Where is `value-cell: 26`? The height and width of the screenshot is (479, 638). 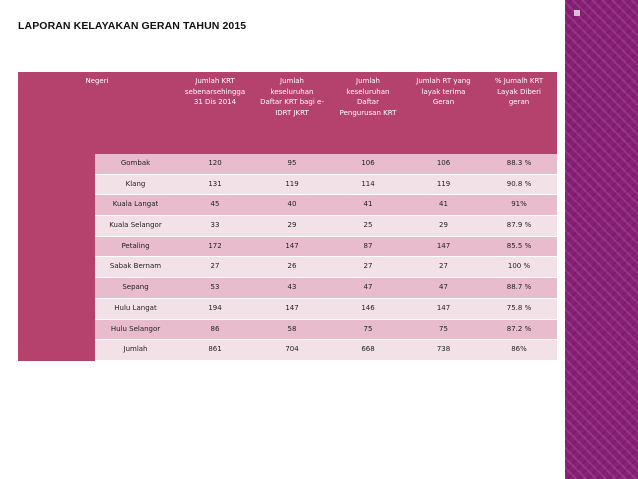
value-cell: 26 is located at coordinates (292, 266).